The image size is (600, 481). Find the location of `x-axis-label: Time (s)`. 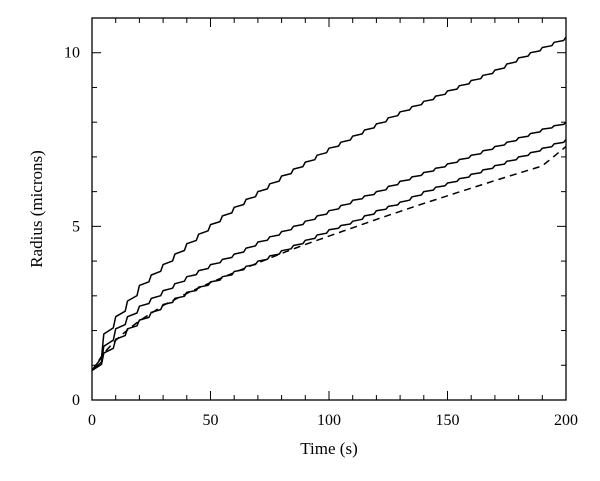

x-axis-label: Time (s) is located at coordinates (328, 448).